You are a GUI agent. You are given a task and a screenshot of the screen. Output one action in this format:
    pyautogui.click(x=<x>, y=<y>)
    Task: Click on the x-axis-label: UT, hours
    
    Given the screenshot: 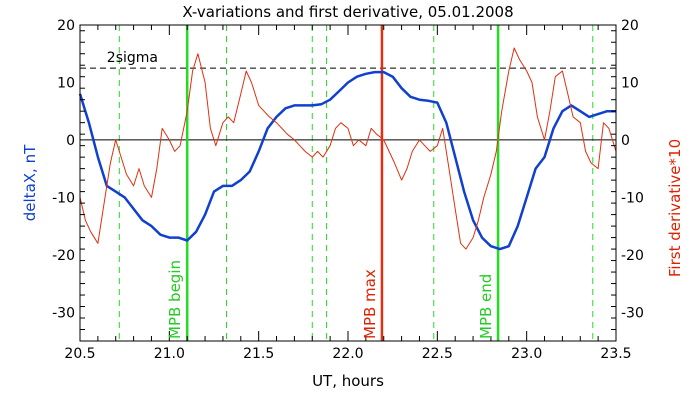 What is the action you would take?
    pyautogui.click(x=348, y=381)
    